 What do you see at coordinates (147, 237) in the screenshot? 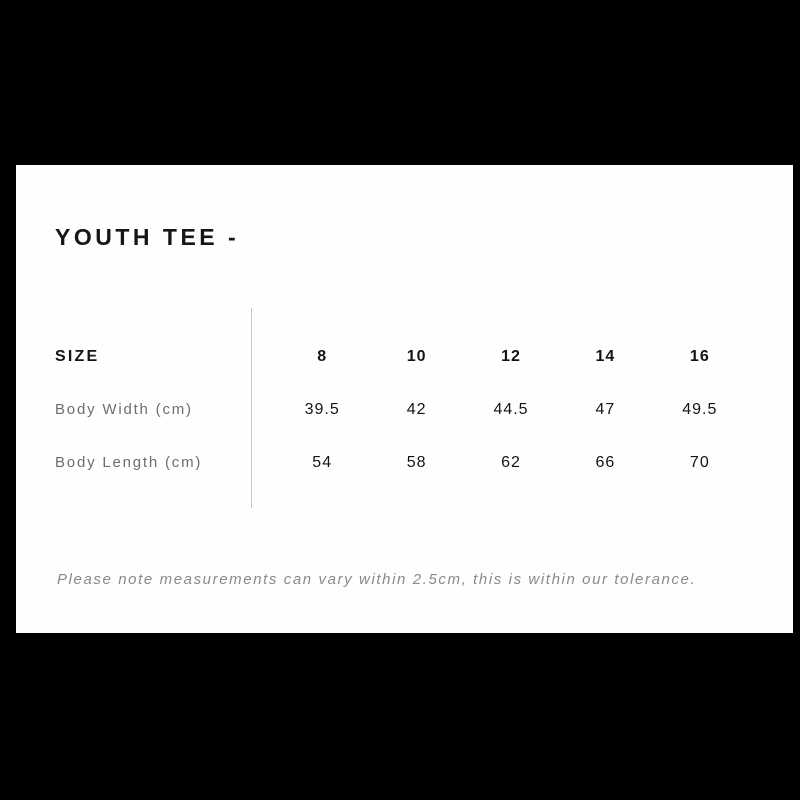
I see `product-title: YOUTH TEE -` at bounding box center [147, 237].